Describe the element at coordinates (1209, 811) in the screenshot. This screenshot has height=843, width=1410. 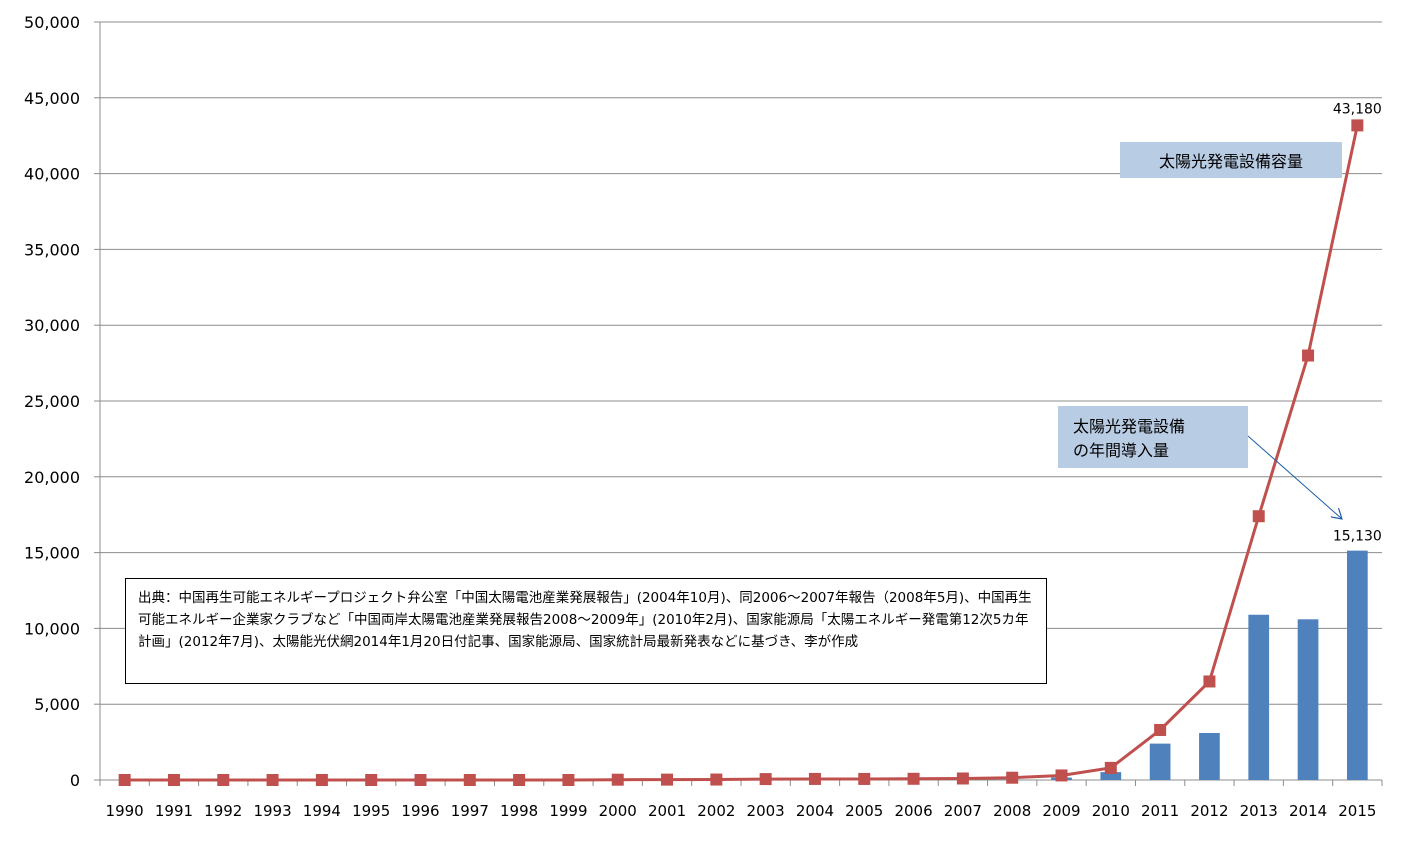
I see `x-tick-label: 2012` at that location.